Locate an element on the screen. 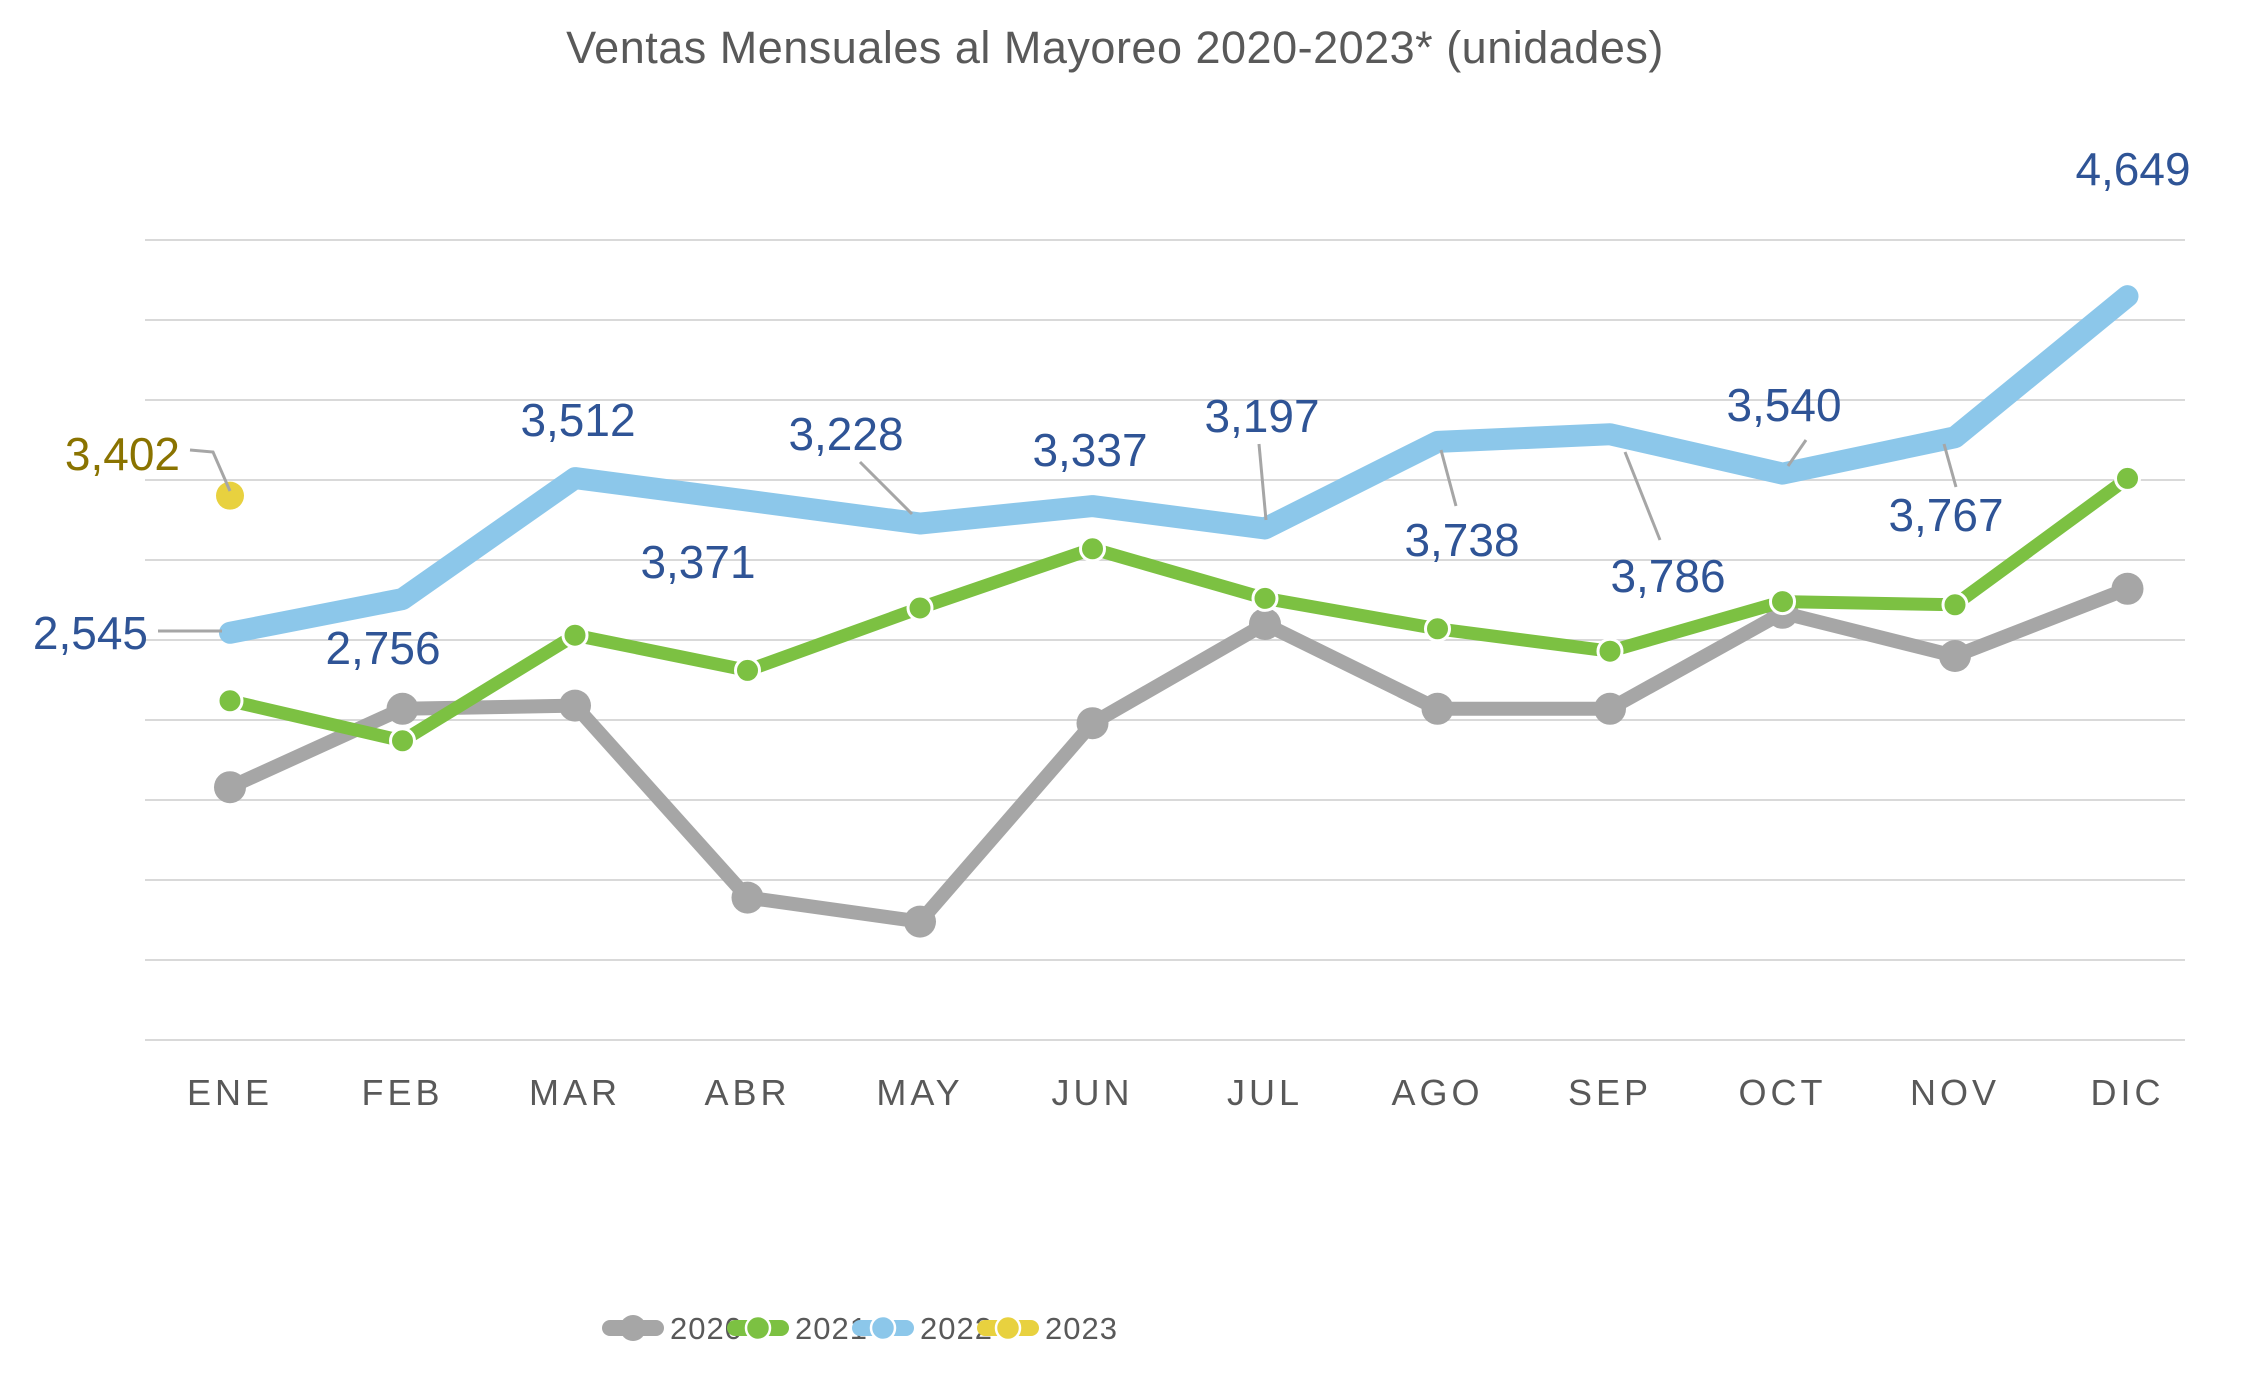  series-2023 is located at coordinates (230, 495).